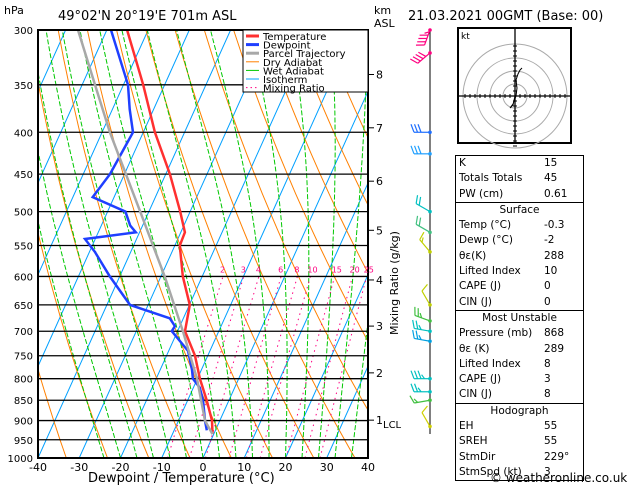 Image resolution: width=629 pixels, height=486 pixels. What do you see at coordinates (392, 425) in the screenshot?
I see `lcl-label: LCL` at bounding box center [392, 425].